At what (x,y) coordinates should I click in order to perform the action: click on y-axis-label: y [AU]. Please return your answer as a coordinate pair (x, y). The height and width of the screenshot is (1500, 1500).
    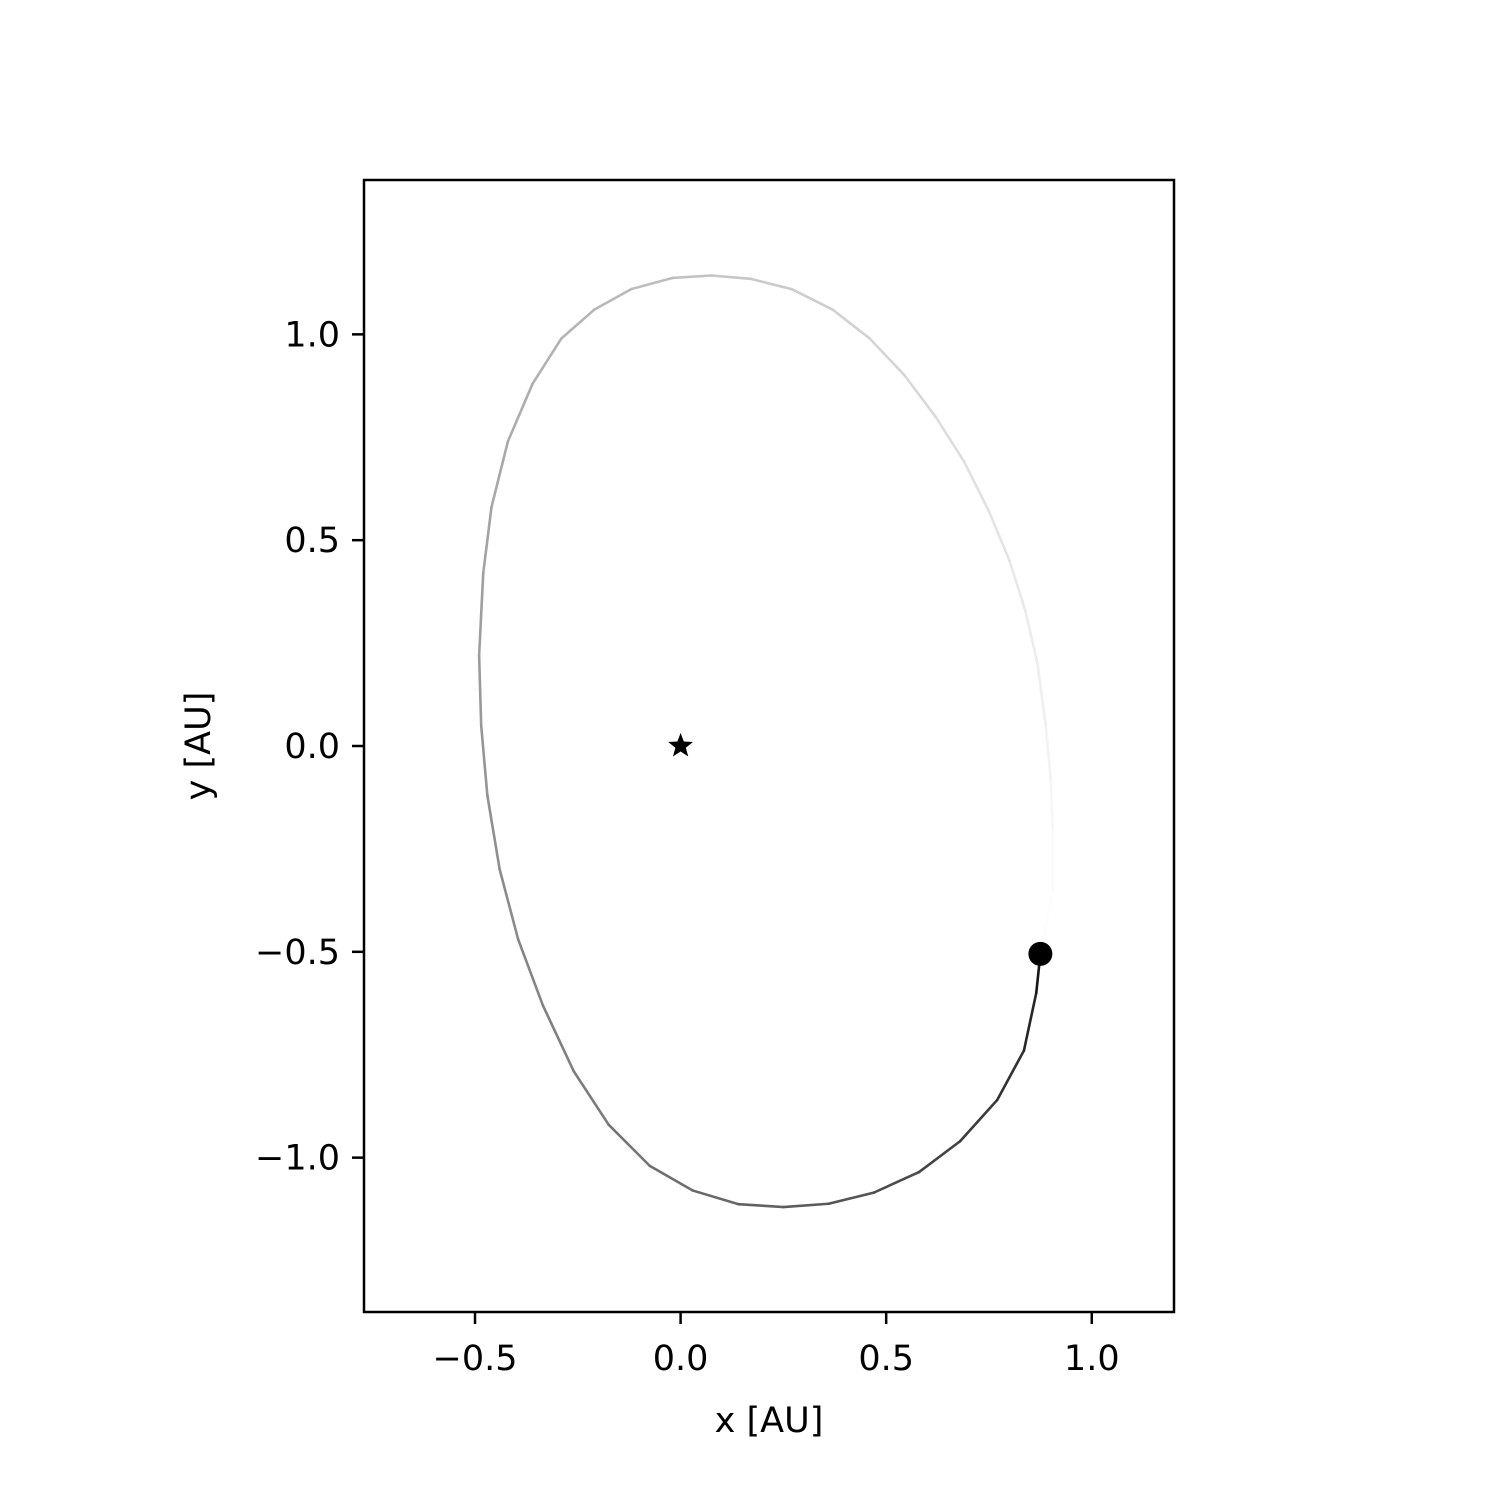
    Looking at the image, I should click on (199, 746).